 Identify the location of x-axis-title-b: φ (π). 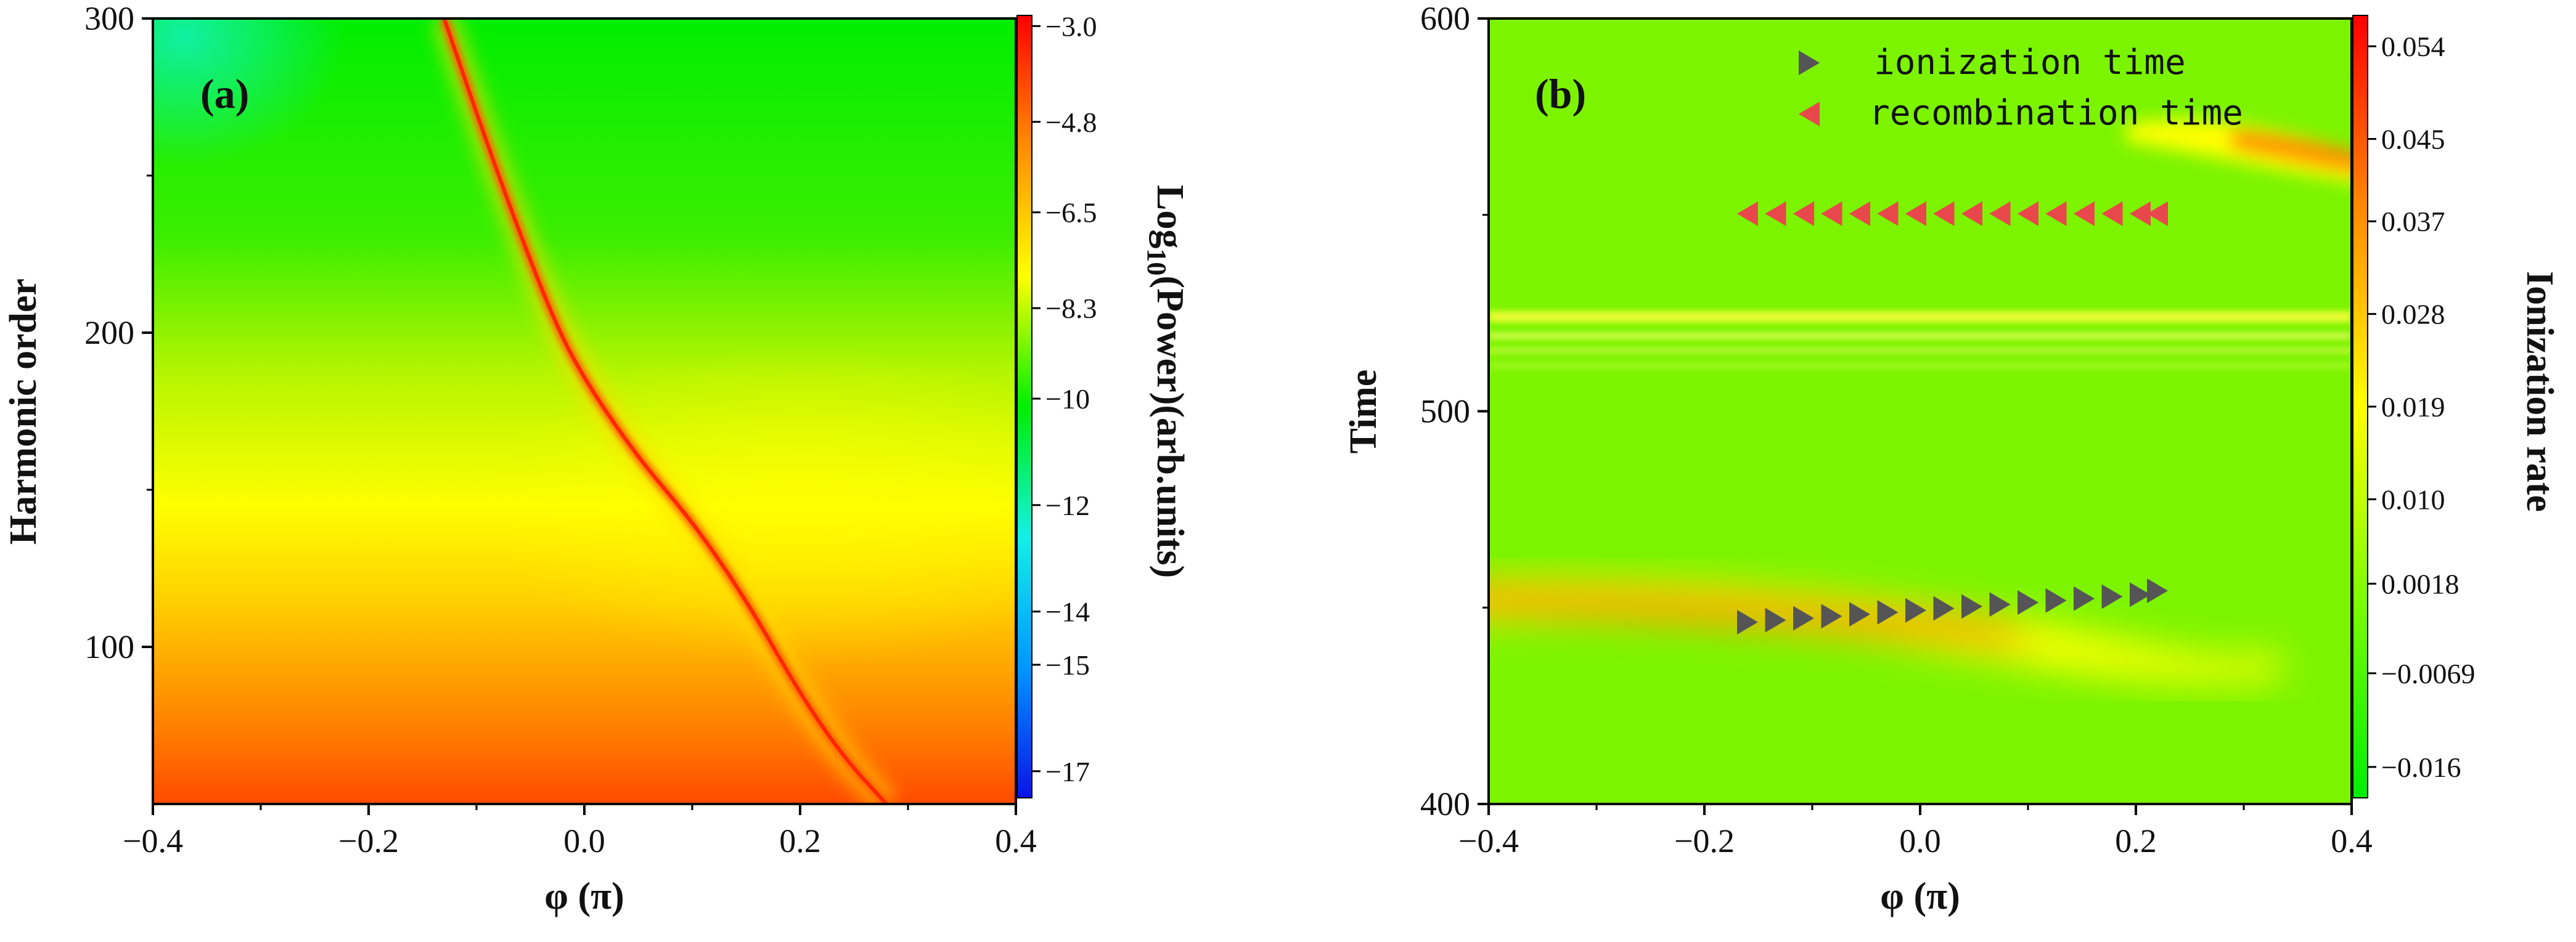
(1920, 896).